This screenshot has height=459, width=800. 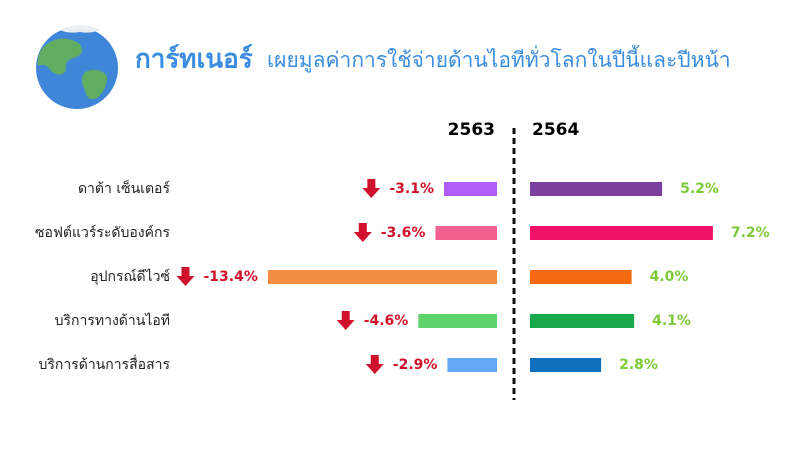 I want to click on value-label: 4.1%, so click(x=671, y=321).